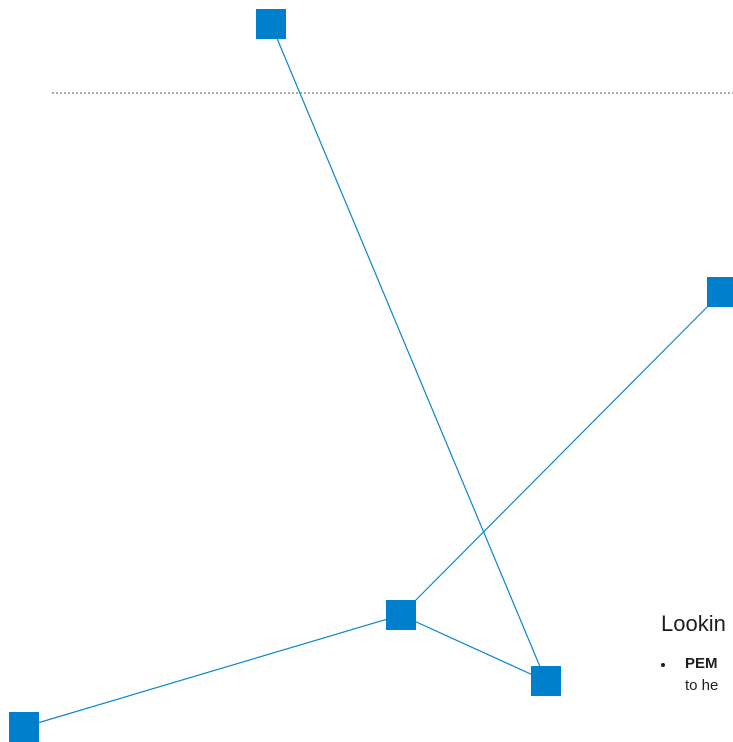  What do you see at coordinates (663, 665) in the screenshot?
I see `bullet-dot-icon` at bounding box center [663, 665].